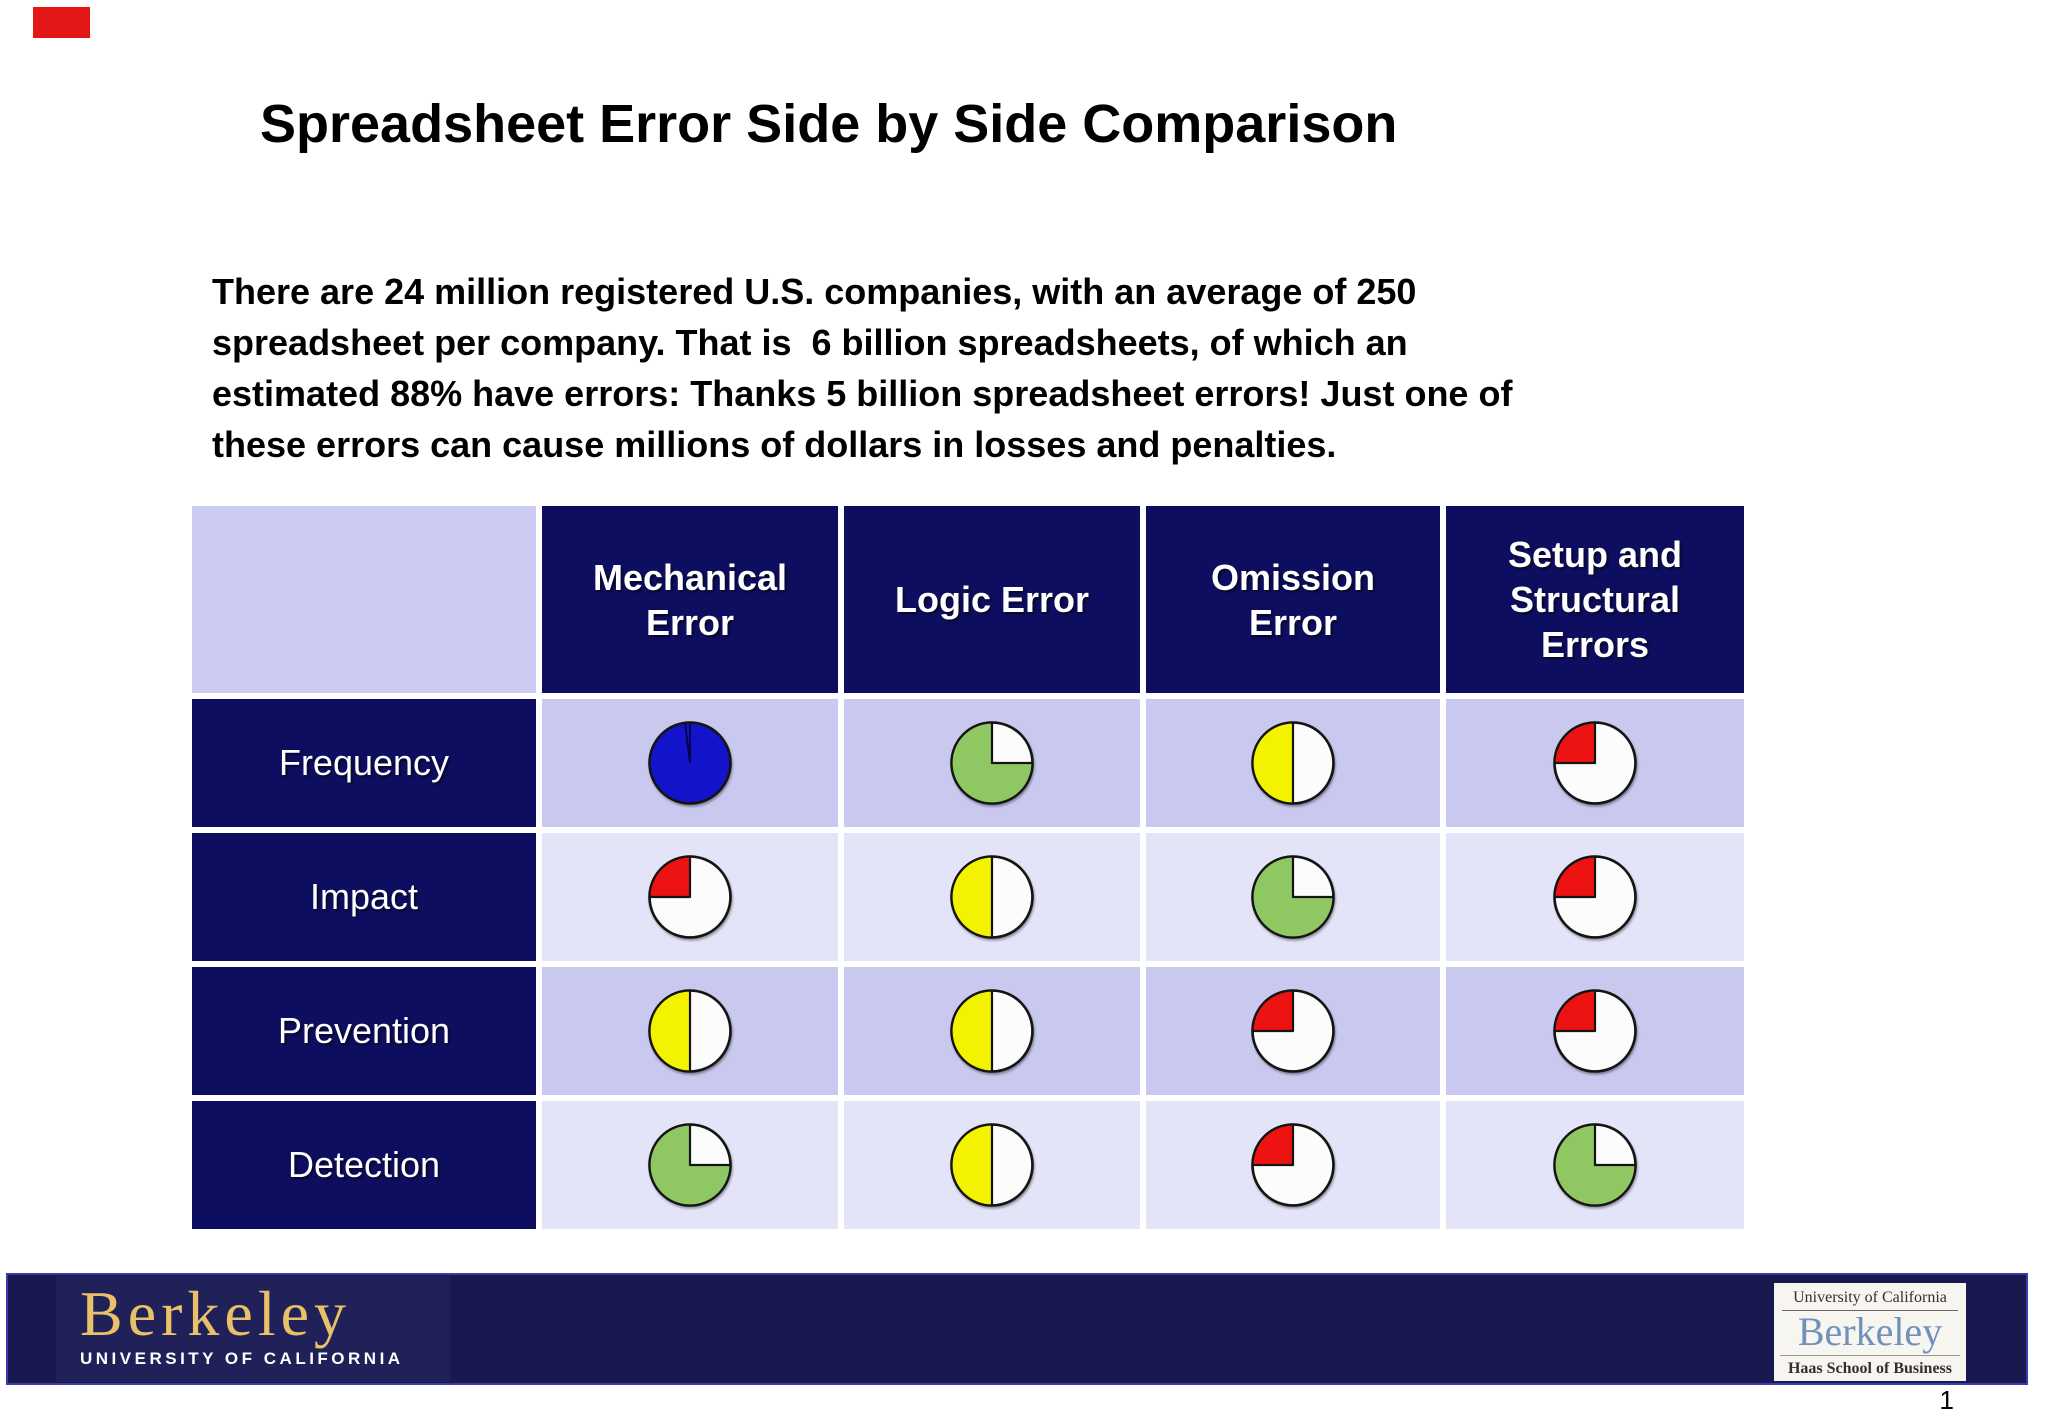 The width and height of the screenshot is (2048, 1418). I want to click on pie-impact-logic-error-50pct, so click(992, 897).